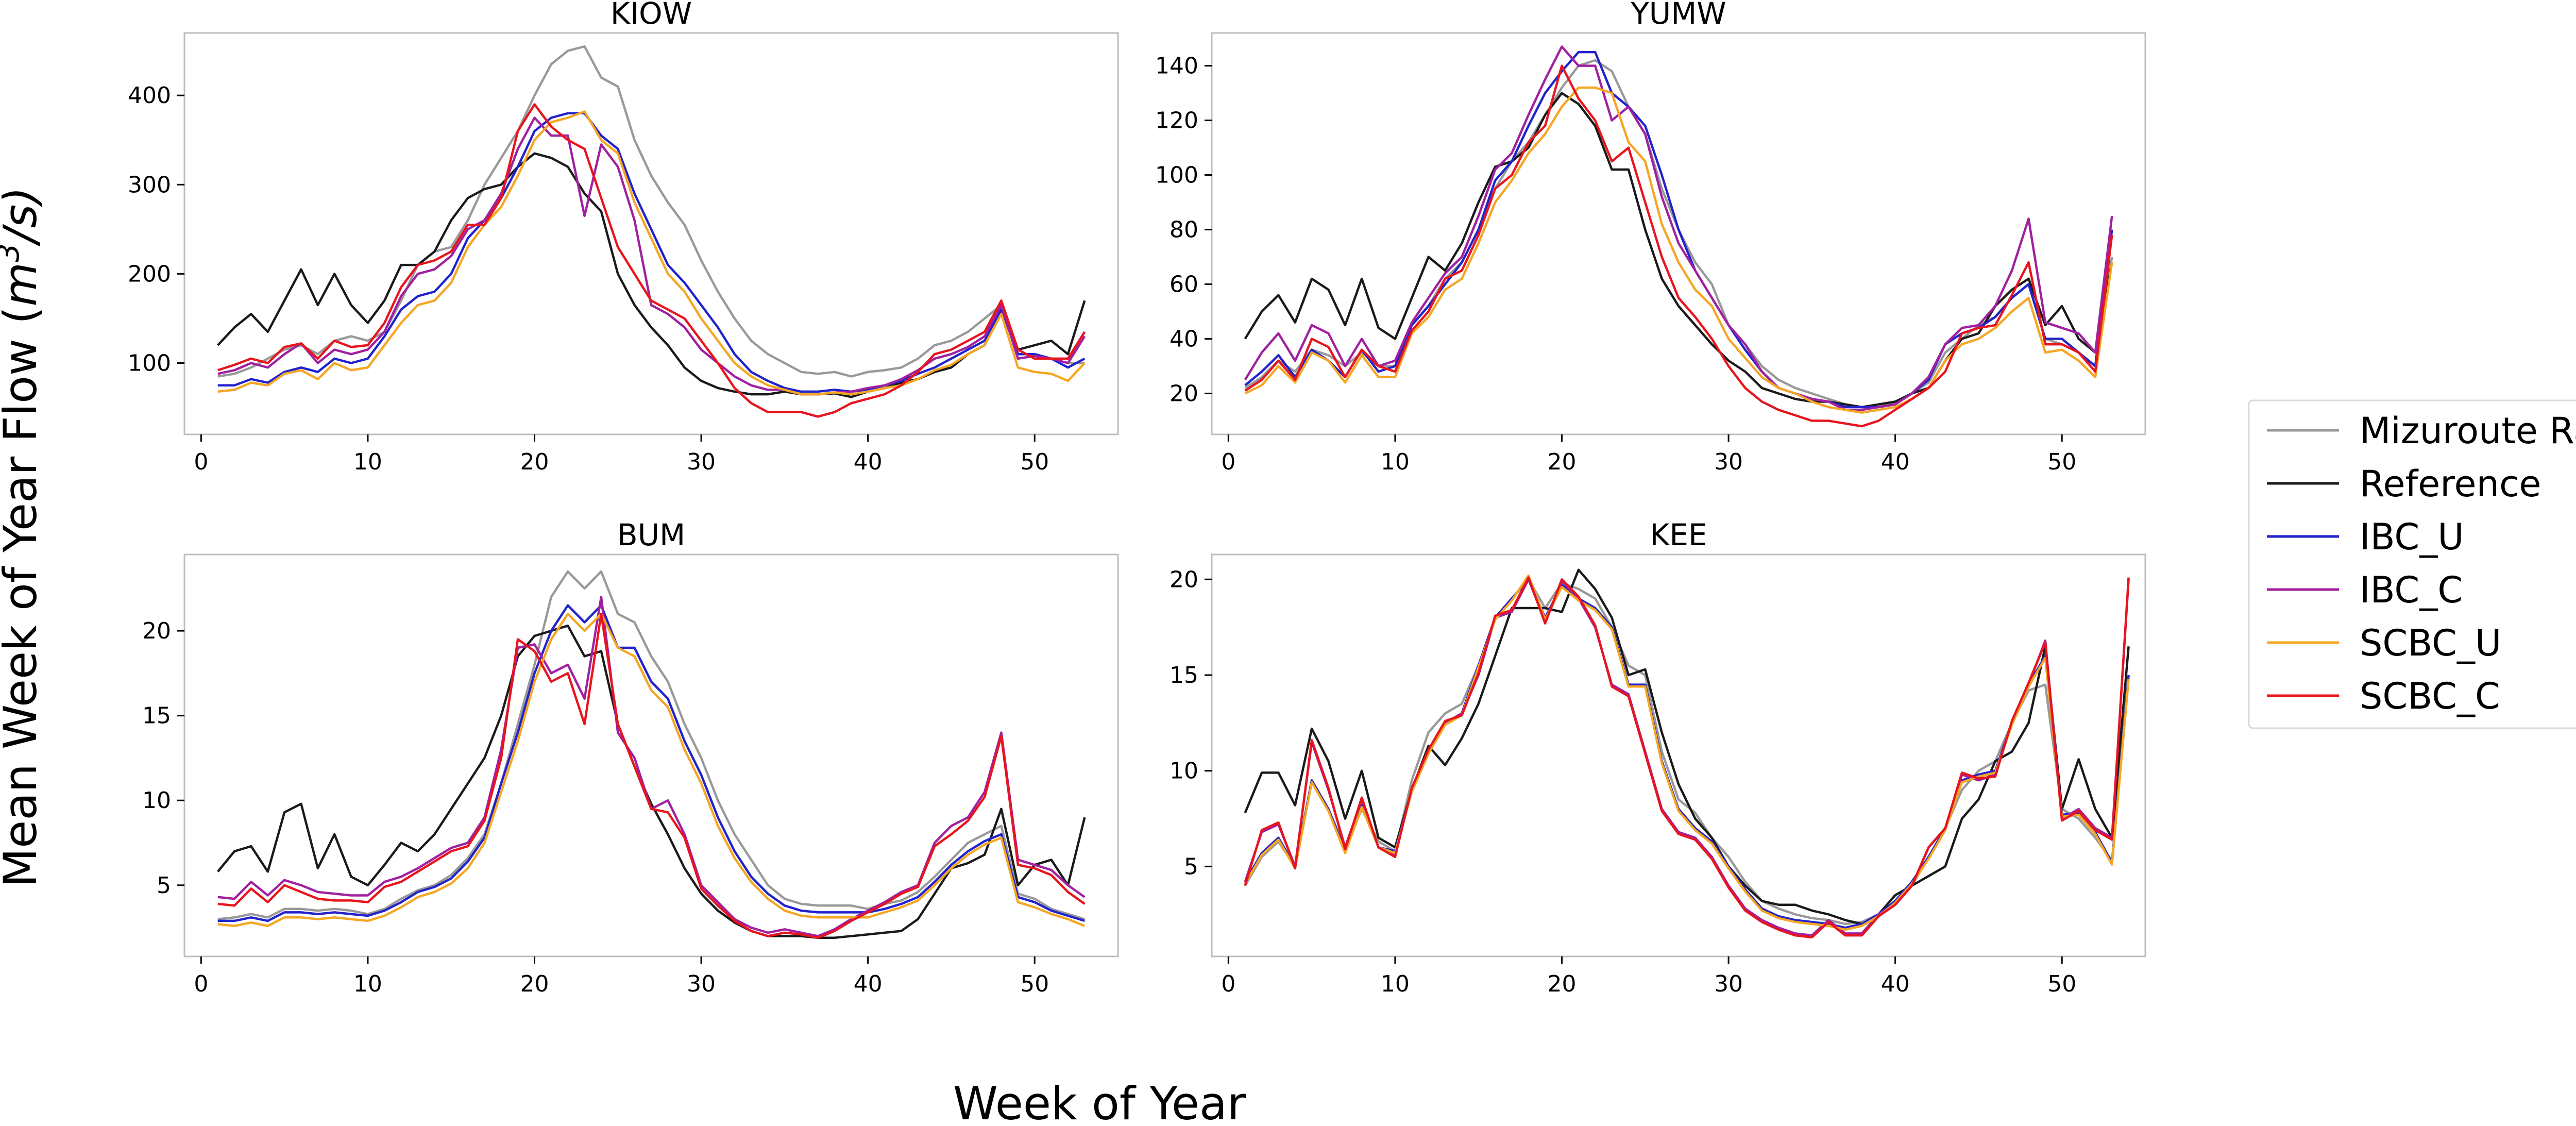 The height and width of the screenshot is (1126, 2576). What do you see at coordinates (149, 274) in the screenshot?
I see `y-tick-label: 200` at bounding box center [149, 274].